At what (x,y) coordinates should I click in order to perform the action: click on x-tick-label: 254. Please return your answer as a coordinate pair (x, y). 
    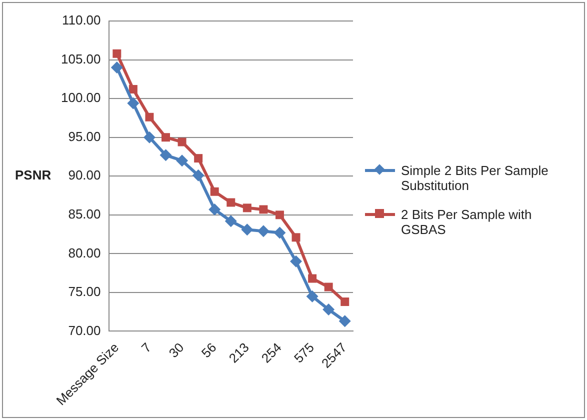
    Looking at the image, I should click on (271, 353).